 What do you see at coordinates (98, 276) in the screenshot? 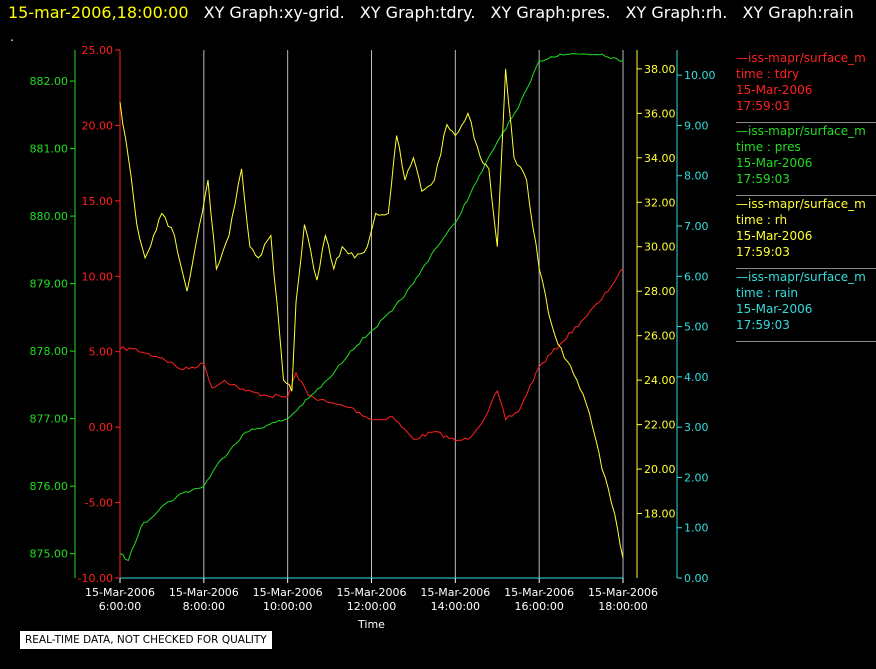
I see `y-tick-label-tdry: 10.00` at bounding box center [98, 276].